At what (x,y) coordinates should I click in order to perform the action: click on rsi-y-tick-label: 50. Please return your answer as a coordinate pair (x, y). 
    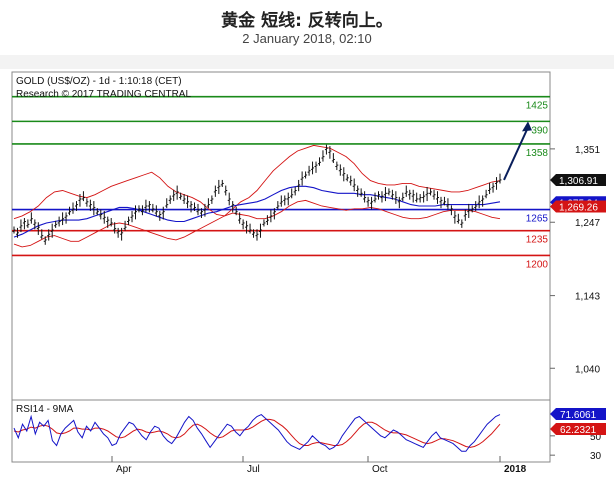
    Looking at the image, I should click on (596, 437).